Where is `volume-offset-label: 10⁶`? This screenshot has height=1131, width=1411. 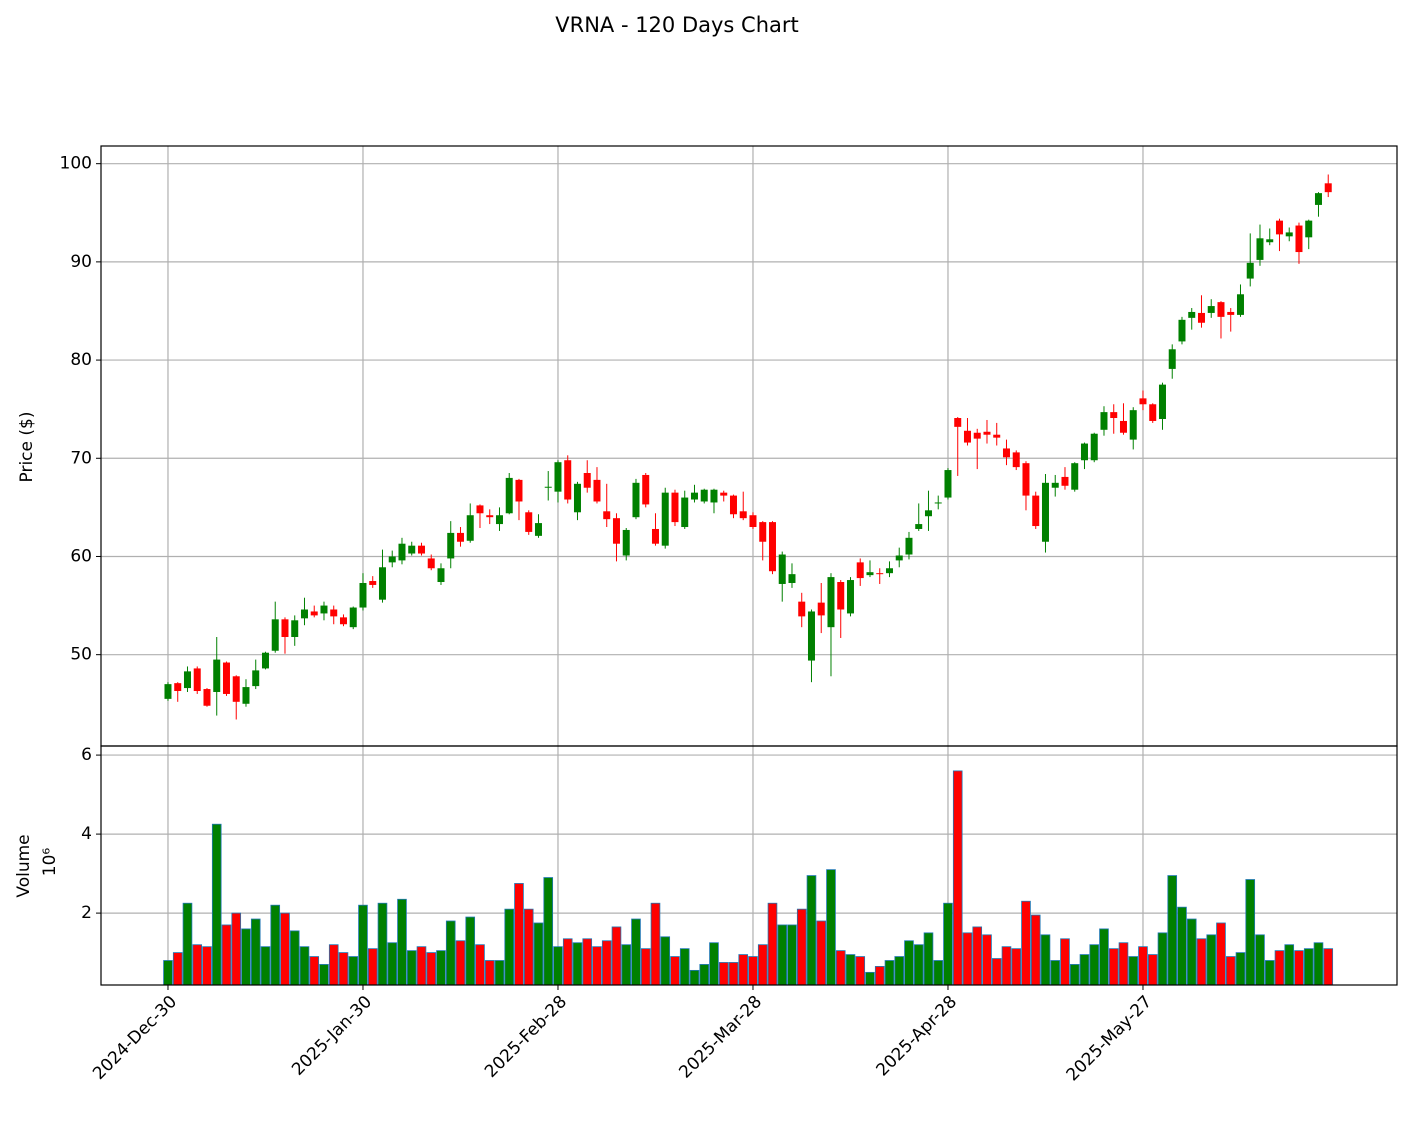
volume-offset-label: 10⁶ is located at coordinates (50, 862).